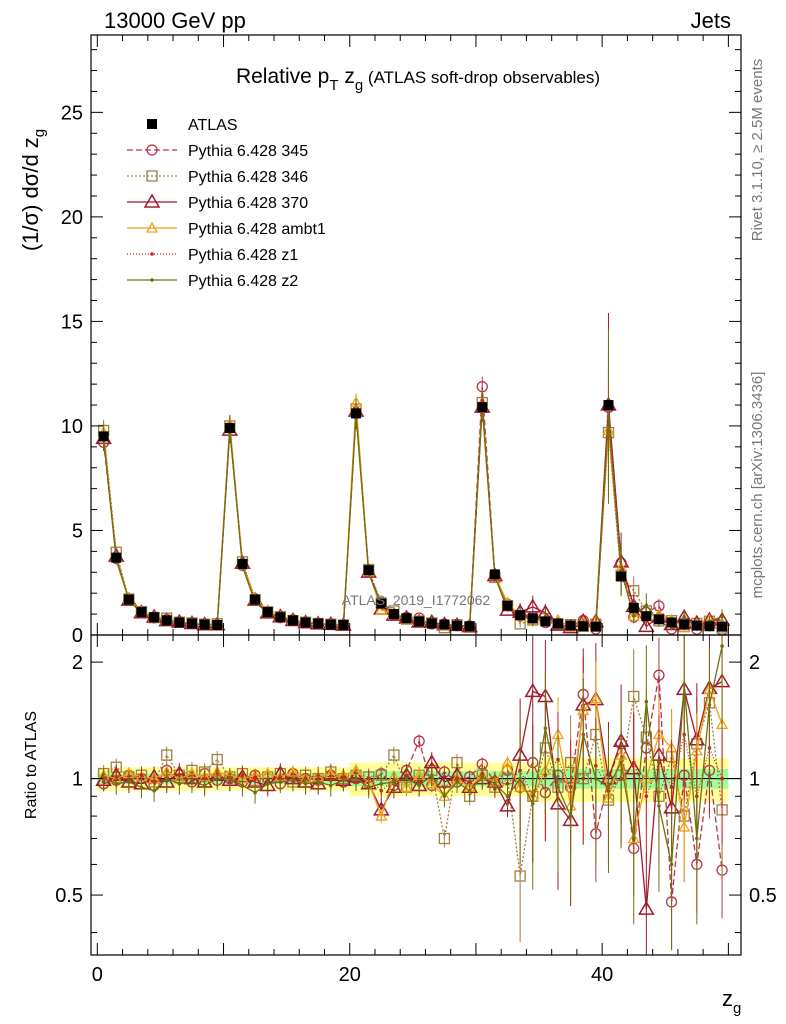 The height and width of the screenshot is (1024, 786). Describe the element at coordinates (243, 255) in the screenshot. I see `legend-label: Pythia 6.428 z1` at that location.